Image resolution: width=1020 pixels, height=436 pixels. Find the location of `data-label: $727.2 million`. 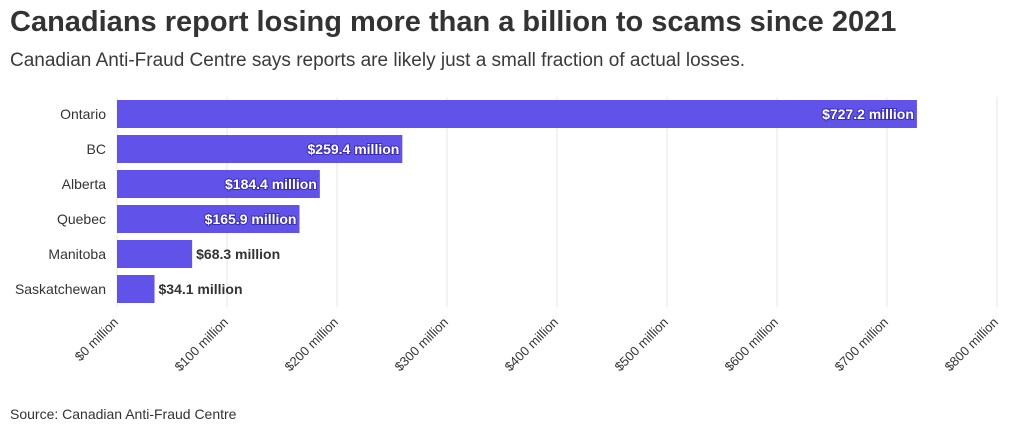

data-label: $727.2 million is located at coordinates (868, 114).